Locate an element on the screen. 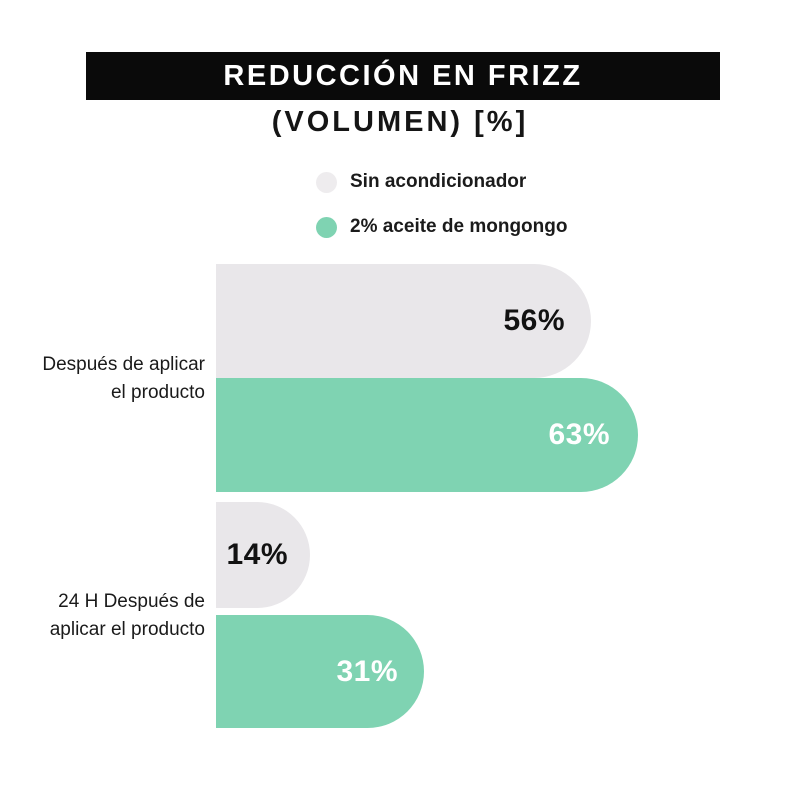 The width and height of the screenshot is (800, 800). legend-label: 2% aceite de mongongo is located at coordinates (459, 226).